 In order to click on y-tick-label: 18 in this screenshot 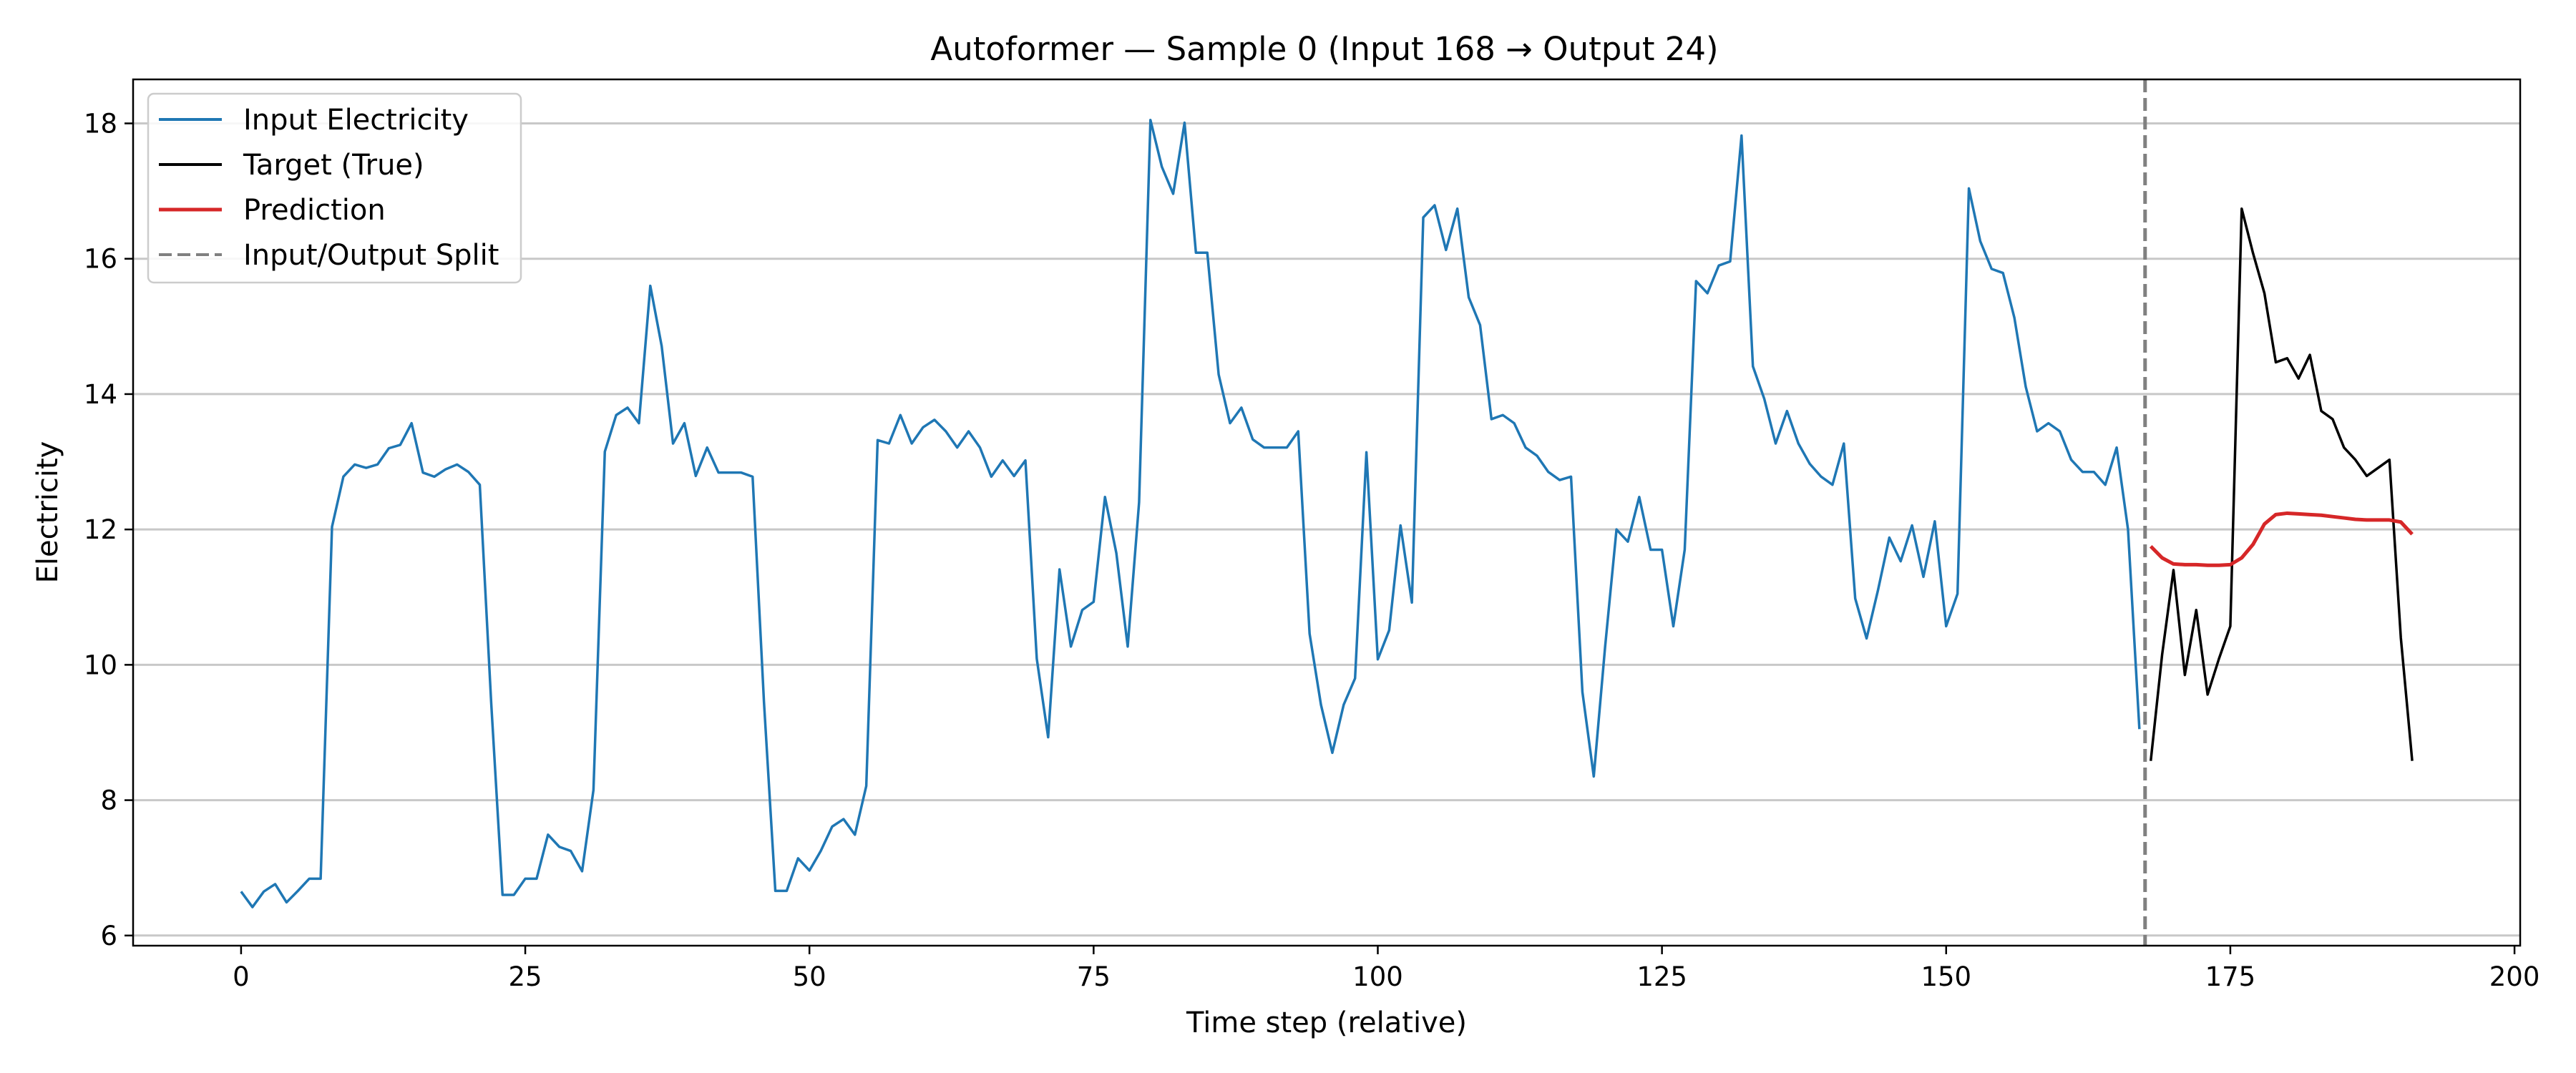, I will do `click(100, 123)`.